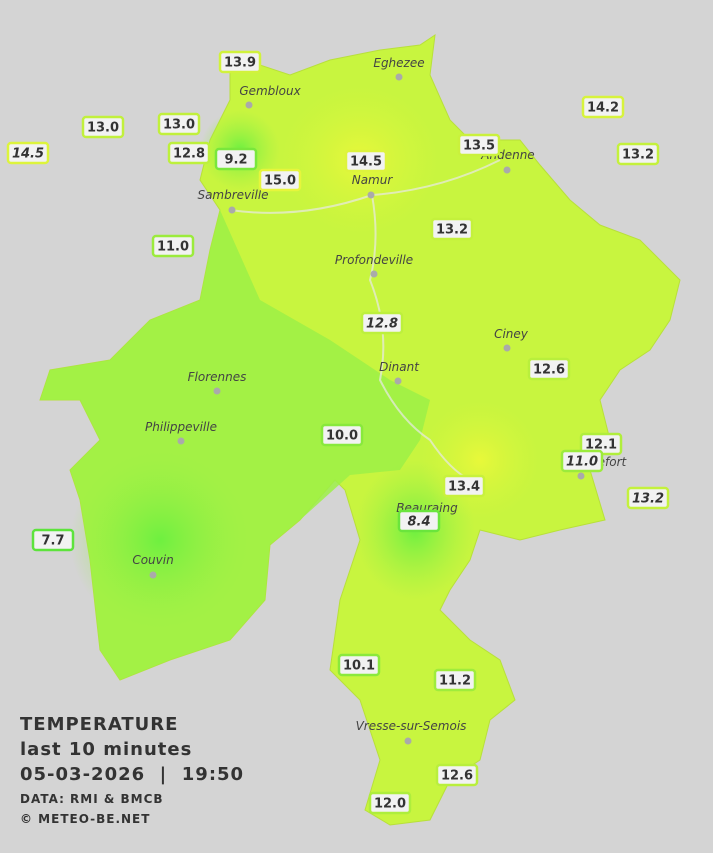 This screenshot has width=713, height=853. What do you see at coordinates (106, 749) in the screenshot?
I see `legend-period: last 10 minutes` at bounding box center [106, 749].